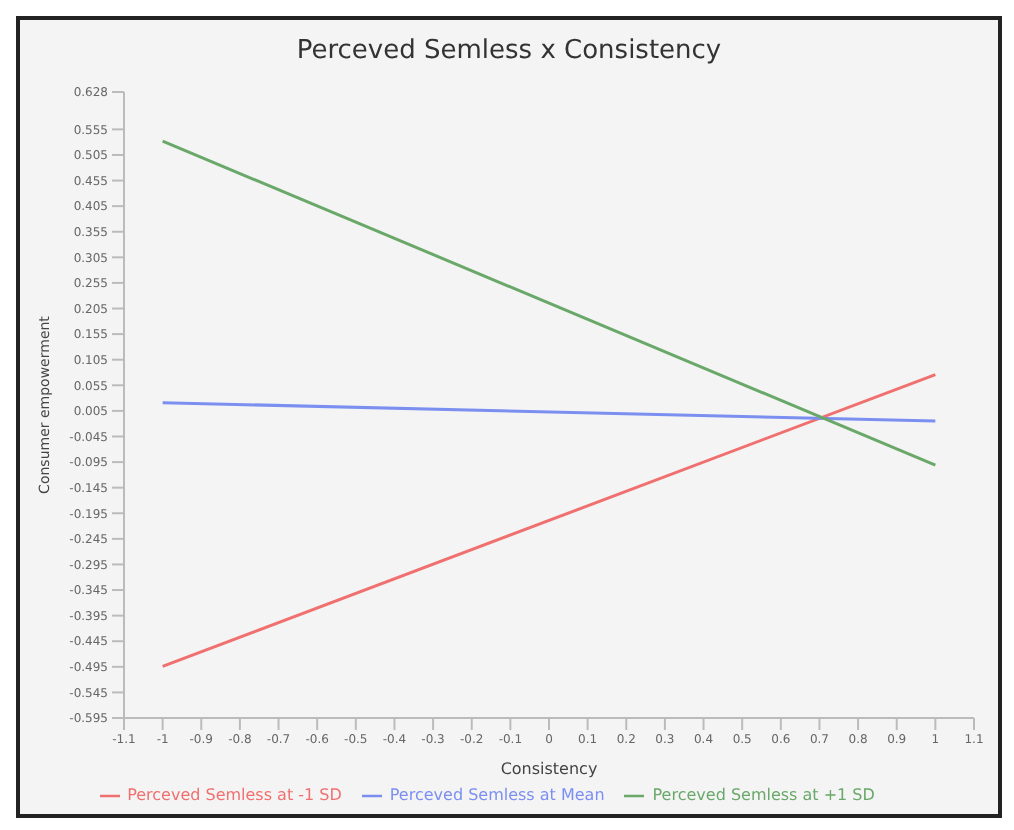 The height and width of the screenshot is (830, 1014). What do you see at coordinates (763, 795) in the screenshot?
I see `legend-label: Perceved Semless at +1 SD` at bounding box center [763, 795].